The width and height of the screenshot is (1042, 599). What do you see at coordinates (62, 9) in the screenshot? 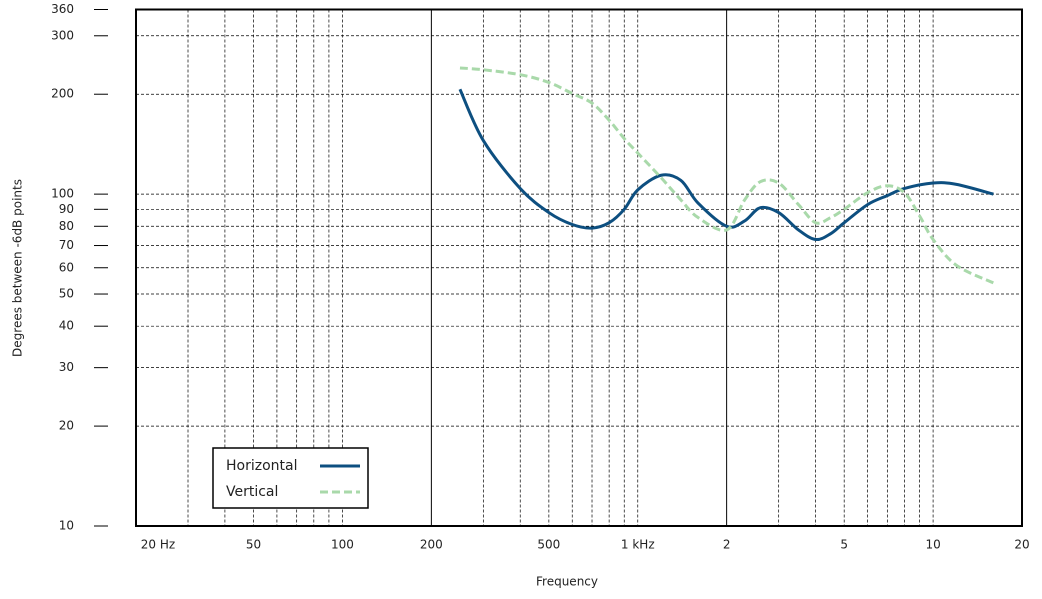
I see `y-tick-label: 360` at bounding box center [62, 9].